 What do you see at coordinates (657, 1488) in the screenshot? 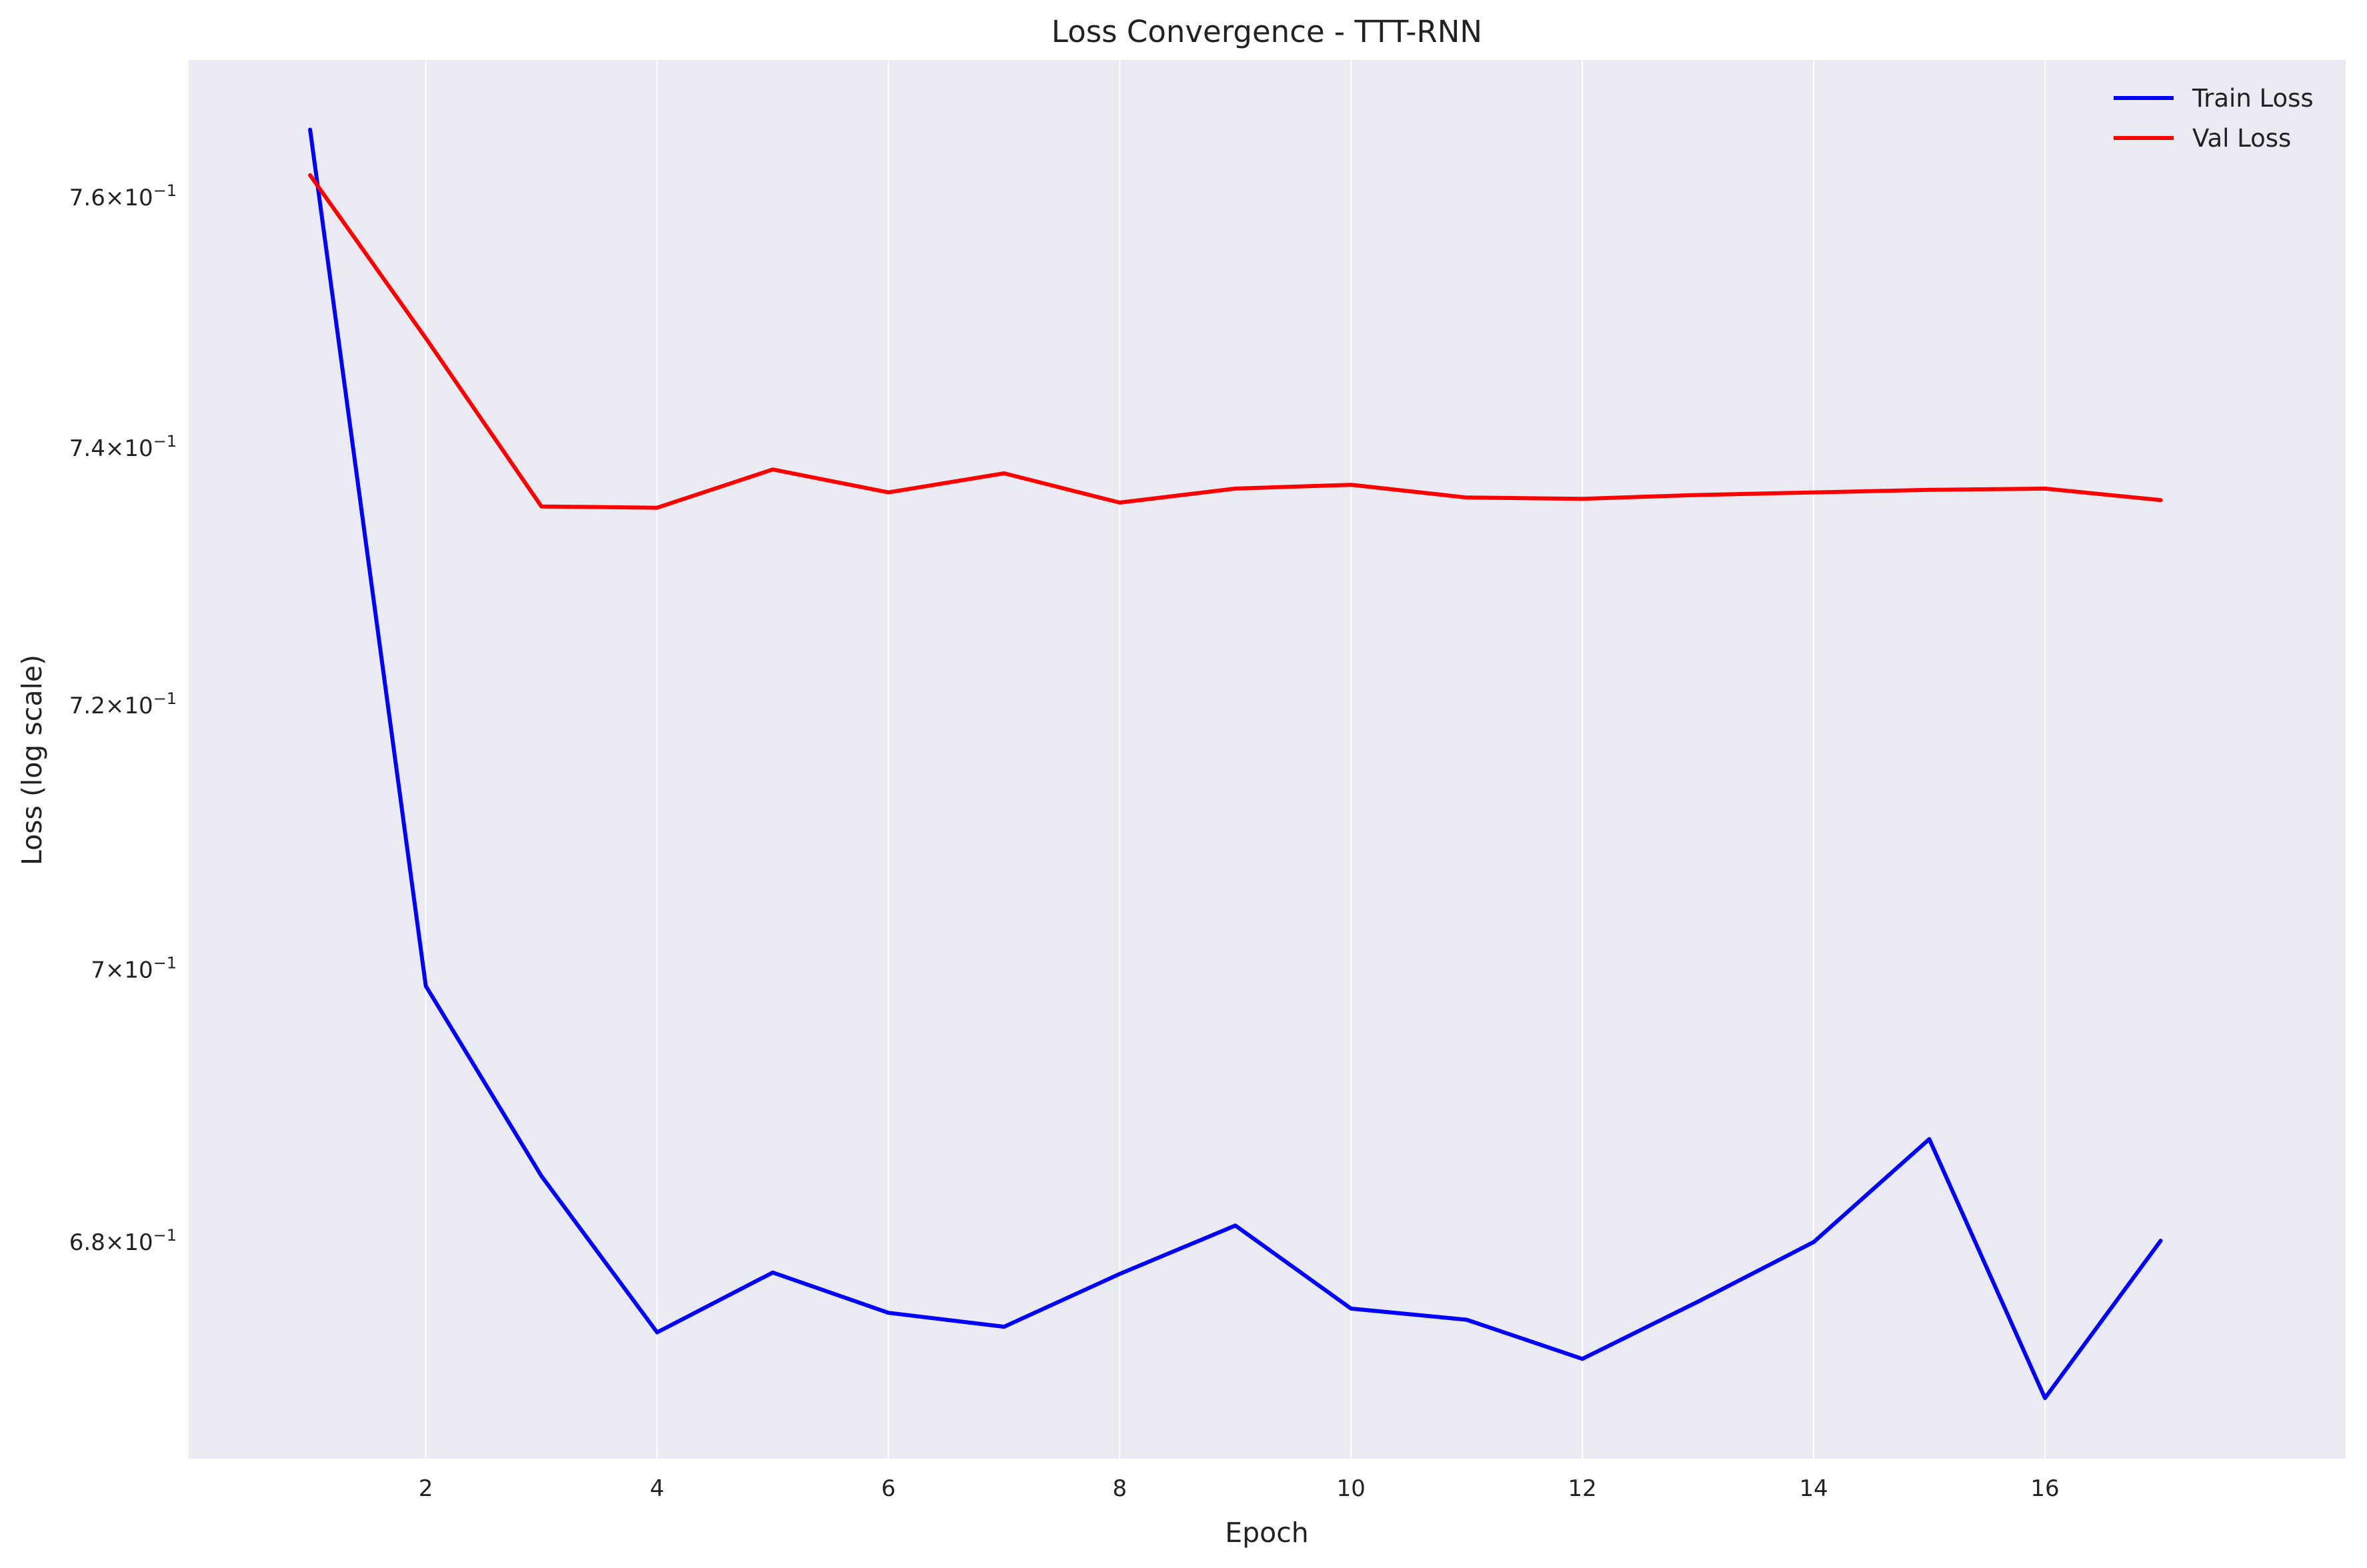
I see `x-tick-label: 4` at bounding box center [657, 1488].